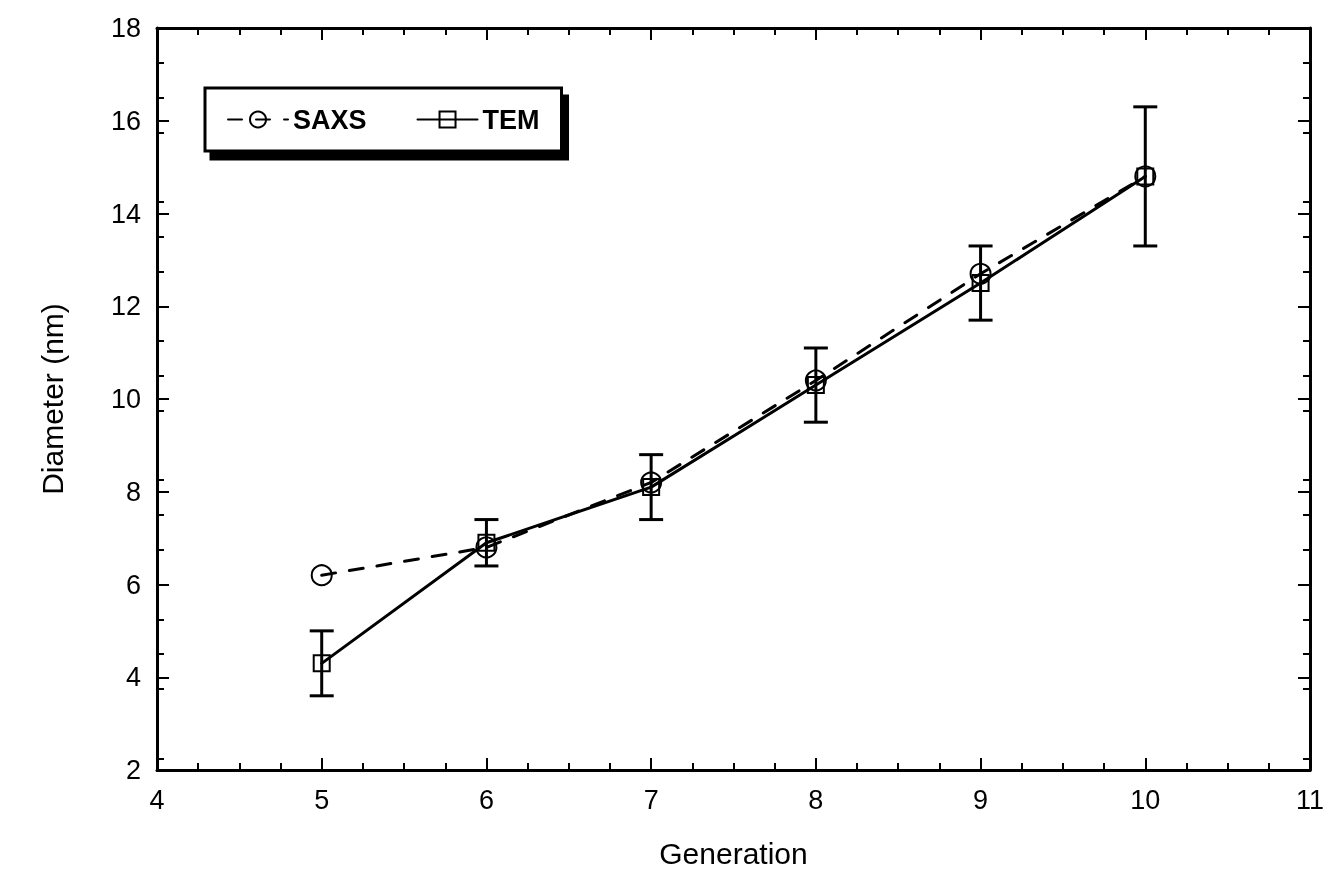  What do you see at coordinates (1145, 799) in the screenshot?
I see `x-tick-label: 10` at bounding box center [1145, 799].